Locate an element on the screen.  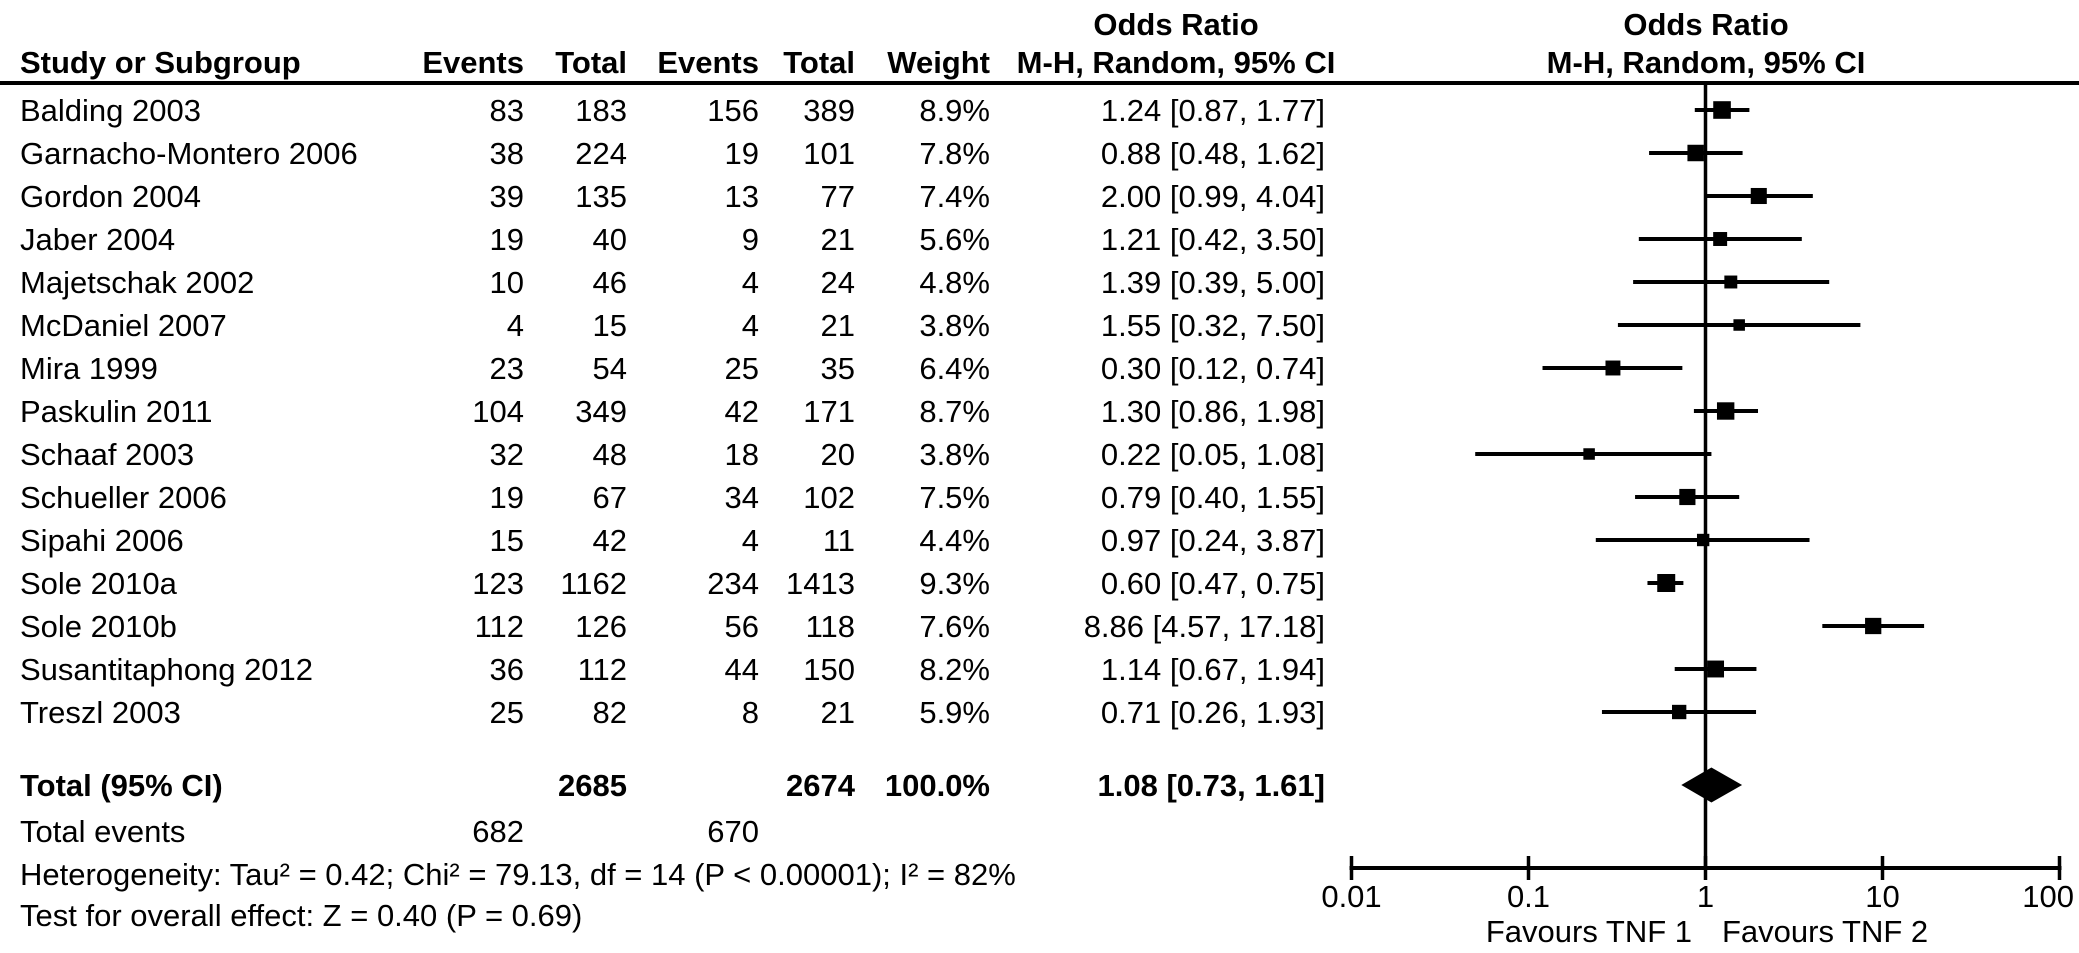
column-header-events-1: Events is located at coordinates (473, 62).